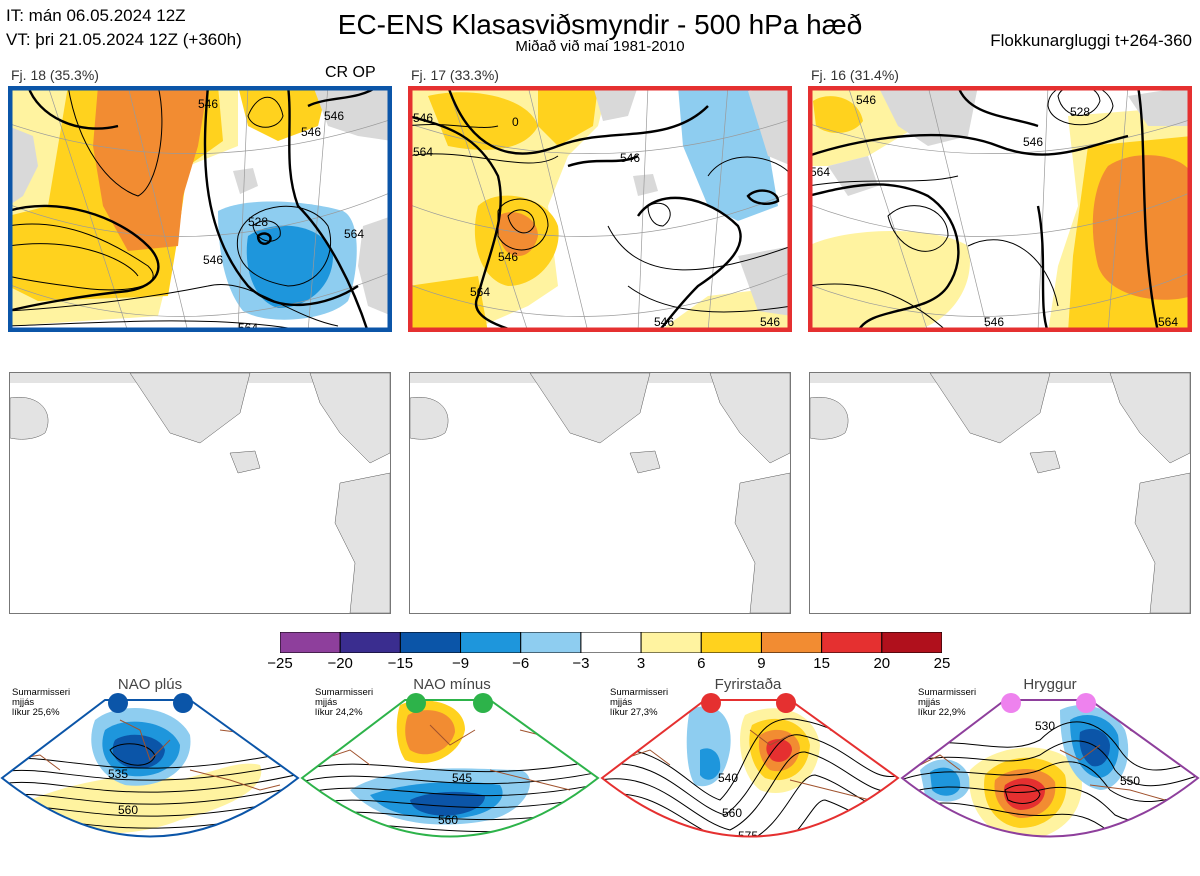 The width and height of the screenshot is (1200, 876). Describe the element at coordinates (344, 702) in the screenshot. I see `regime-2-note: Sumarmisseri mjjás líkur 24,2%` at that location.